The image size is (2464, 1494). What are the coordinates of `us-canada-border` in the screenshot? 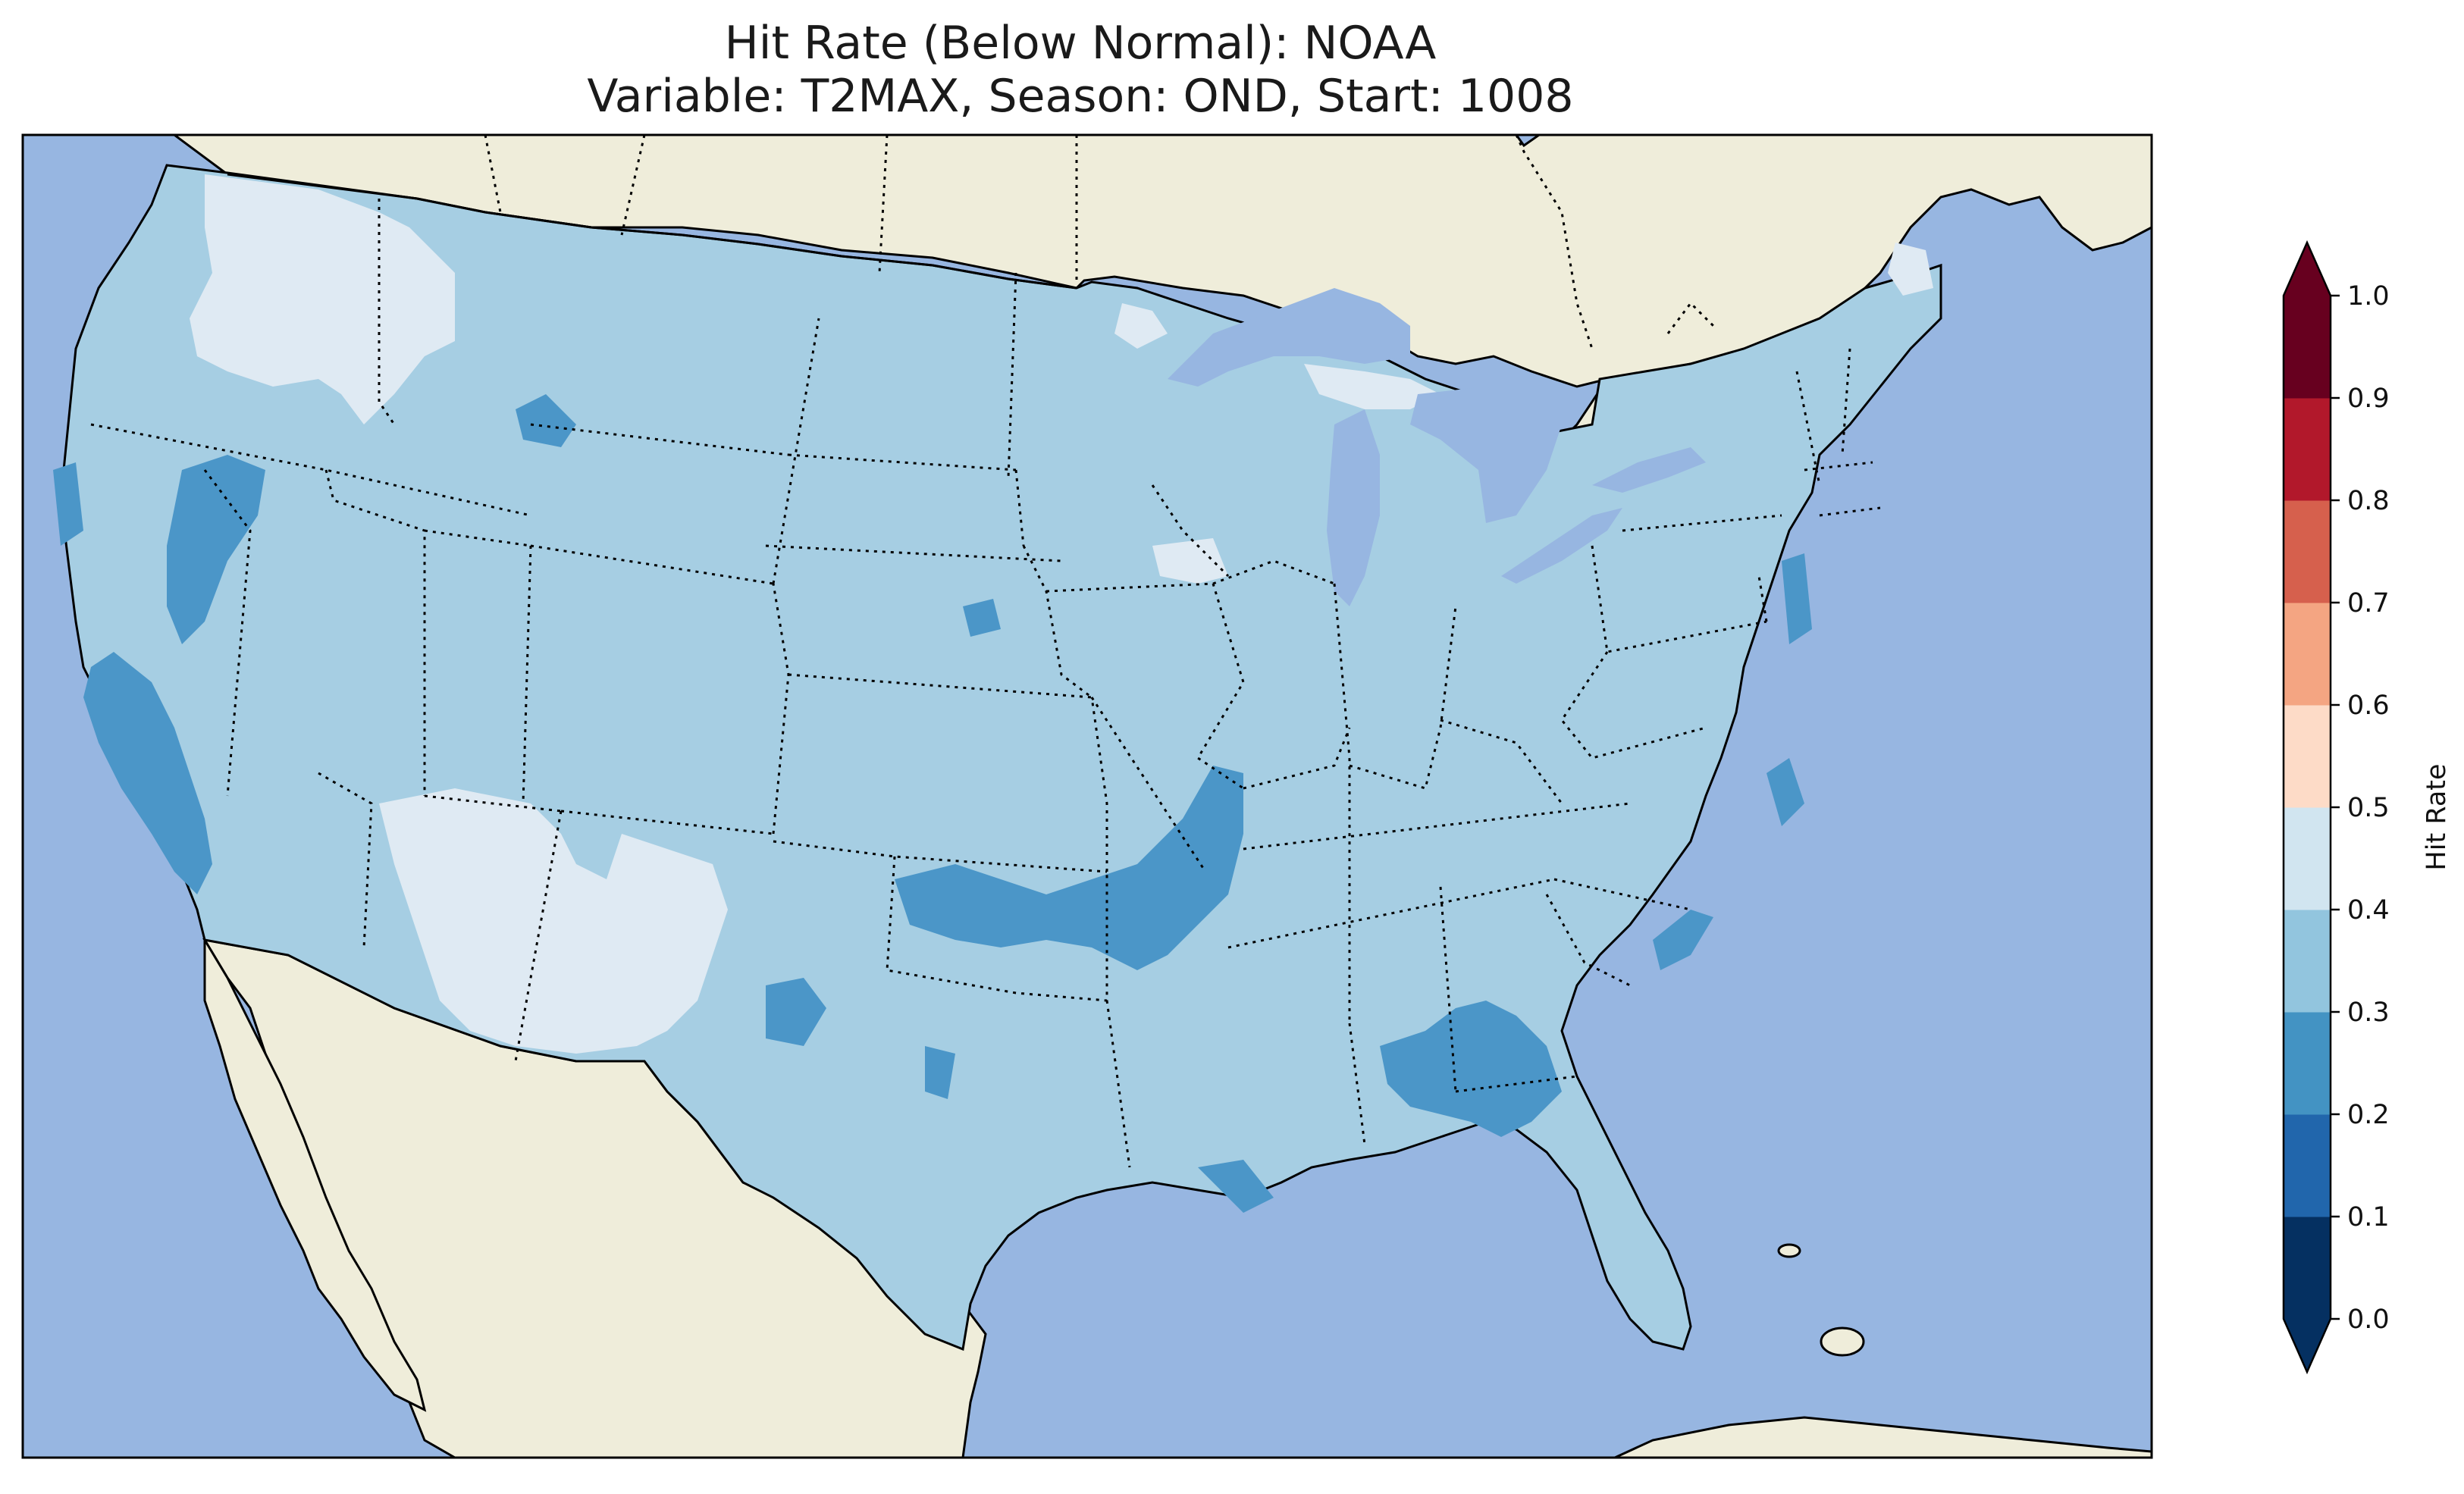 It's located at (652, 231).